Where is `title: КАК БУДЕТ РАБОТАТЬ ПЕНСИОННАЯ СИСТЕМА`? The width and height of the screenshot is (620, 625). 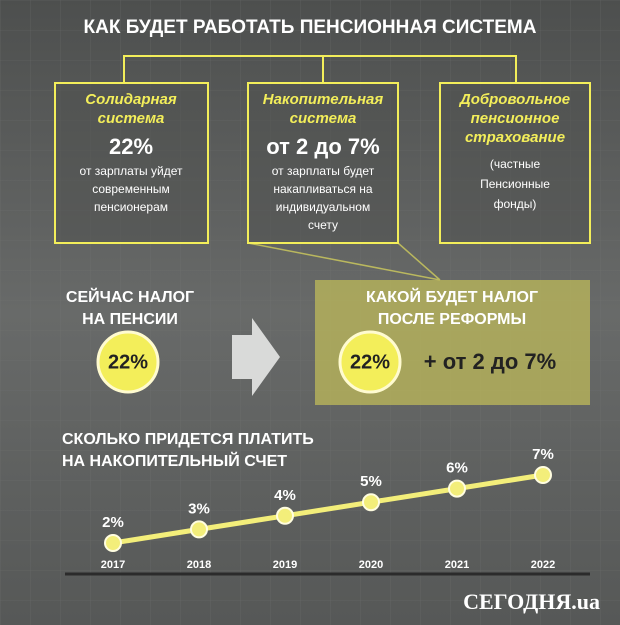 title: КАК БУДЕТ РАБОТАТЬ ПЕНСИОННАЯ СИСТЕМА is located at coordinates (310, 27).